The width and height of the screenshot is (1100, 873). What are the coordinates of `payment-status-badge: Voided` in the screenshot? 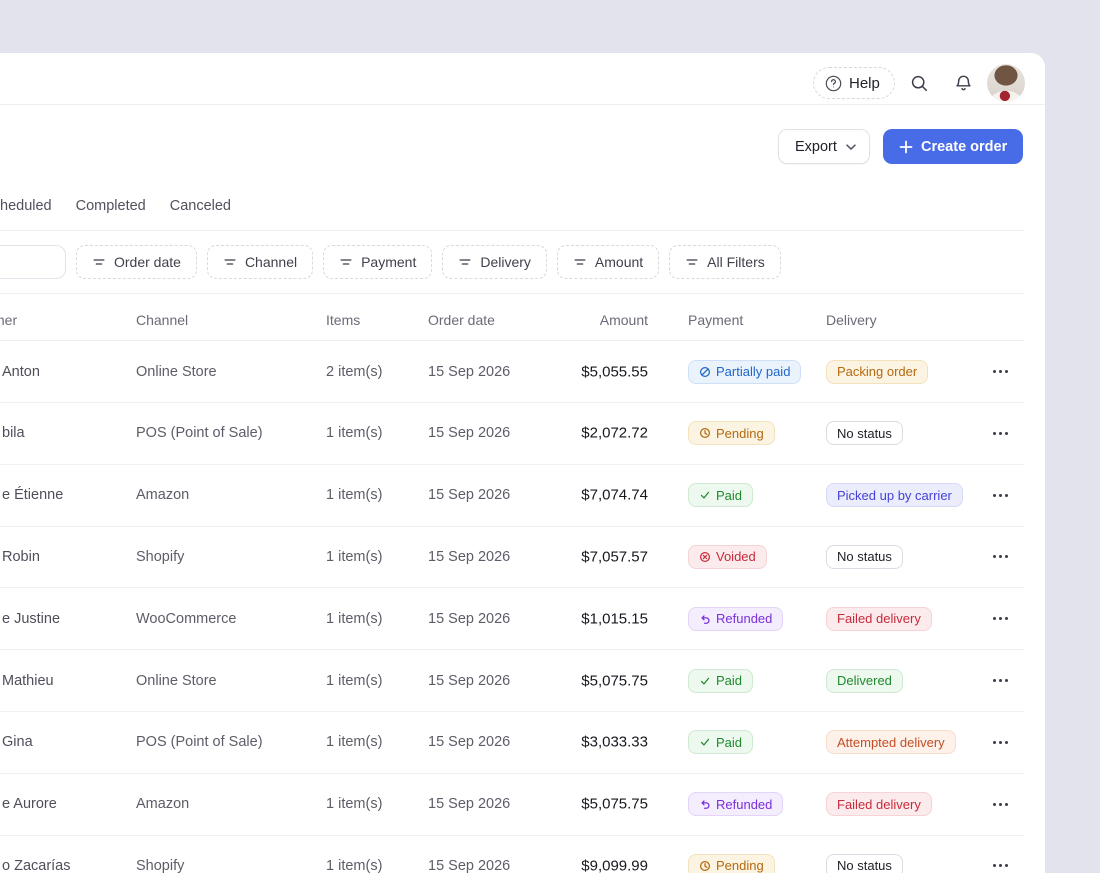 It's located at (727, 556).